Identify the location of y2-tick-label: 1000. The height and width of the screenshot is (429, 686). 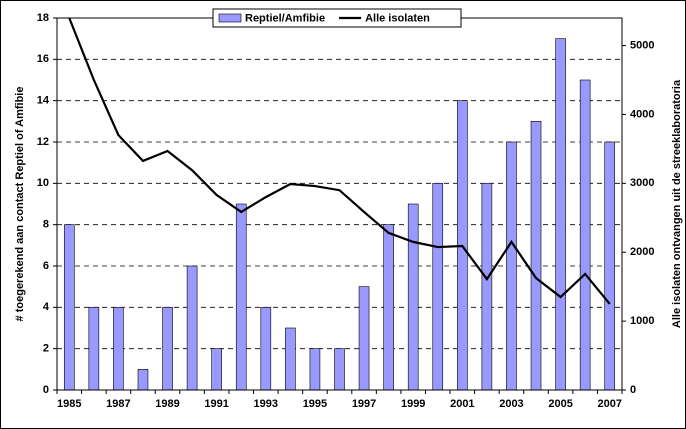
(642, 321).